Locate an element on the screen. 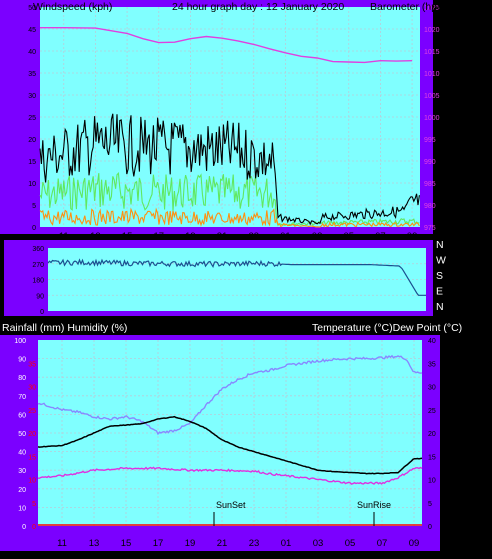  baro-y-tick-label: 1020 is located at coordinates (432, 30).